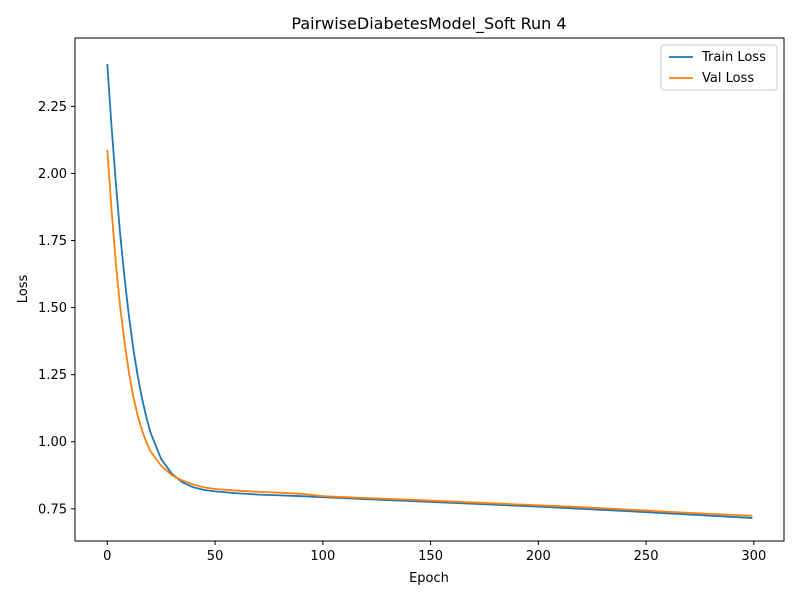 This screenshot has height=600, width=800. I want to click on x-tick-label: 50, so click(215, 556).